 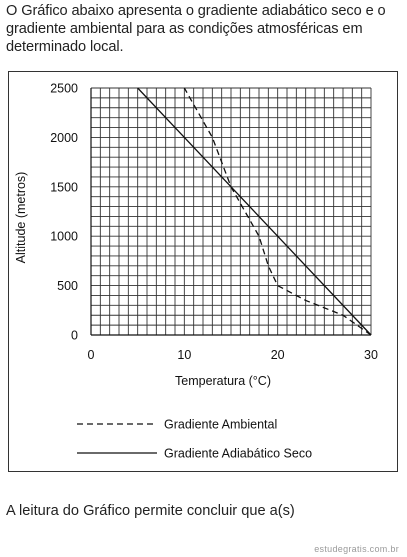 I want to click on legend-label: Gradiente Adiabático Seco, so click(x=238, y=454).